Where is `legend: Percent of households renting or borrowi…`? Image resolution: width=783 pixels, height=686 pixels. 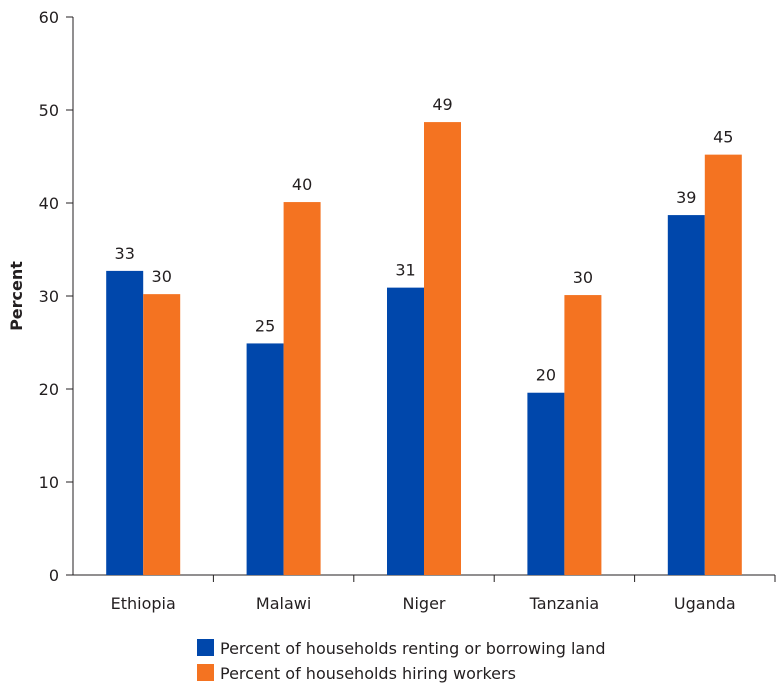
legend: Percent of households renting or borrowi… is located at coordinates (401, 661).